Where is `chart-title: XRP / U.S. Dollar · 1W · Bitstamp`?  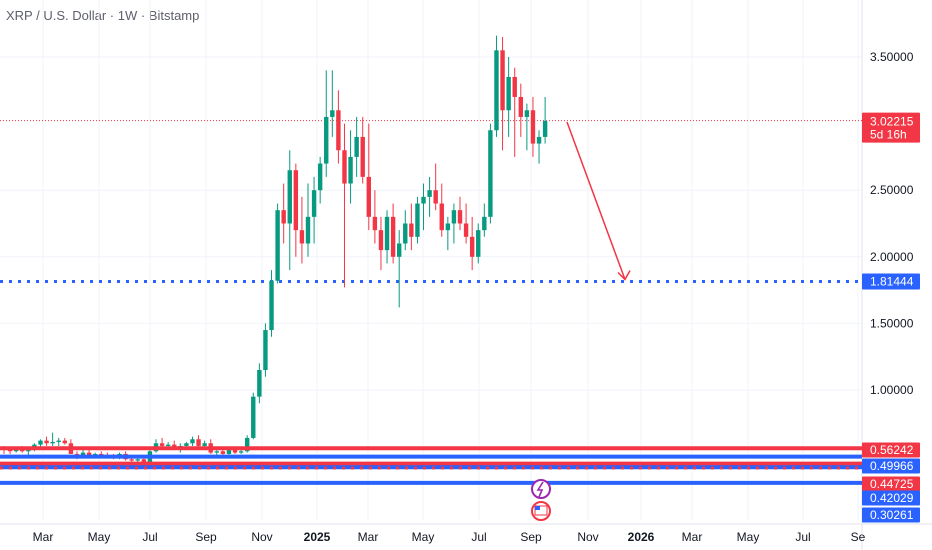 chart-title: XRP / U.S. Dollar · 1W · Bitstamp is located at coordinates (103, 15).